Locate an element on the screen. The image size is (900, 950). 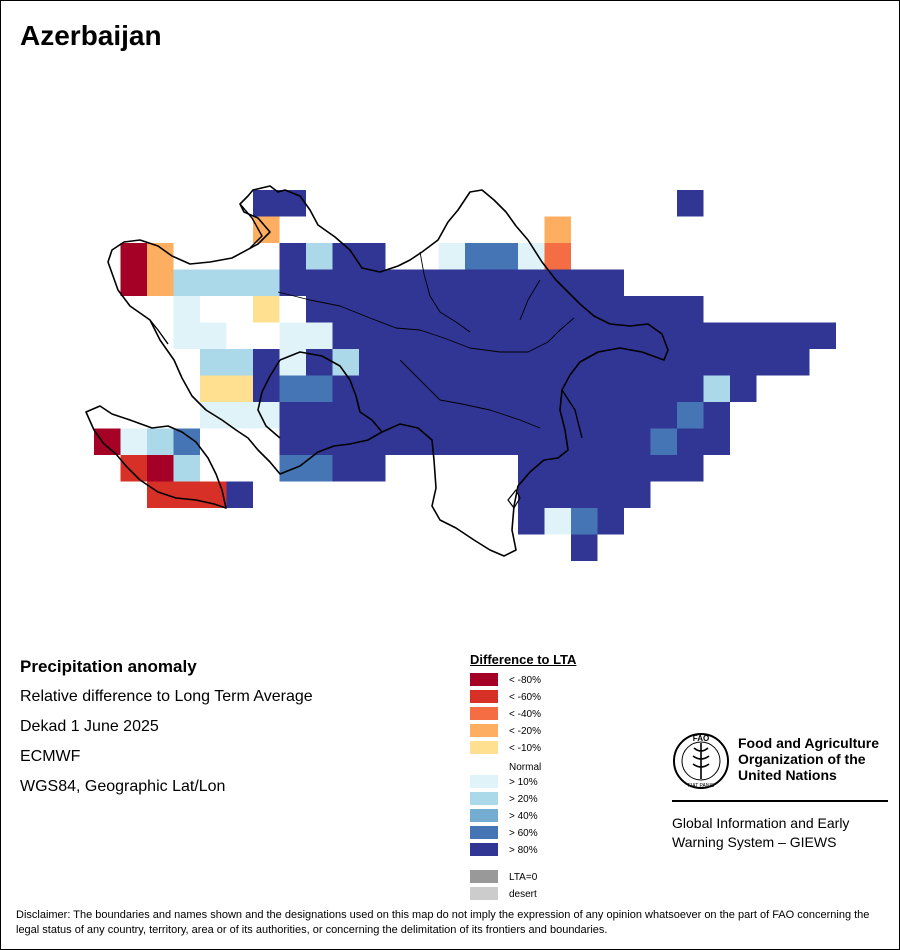
info-heading: Precipitation anomaly is located at coordinates (108, 666).